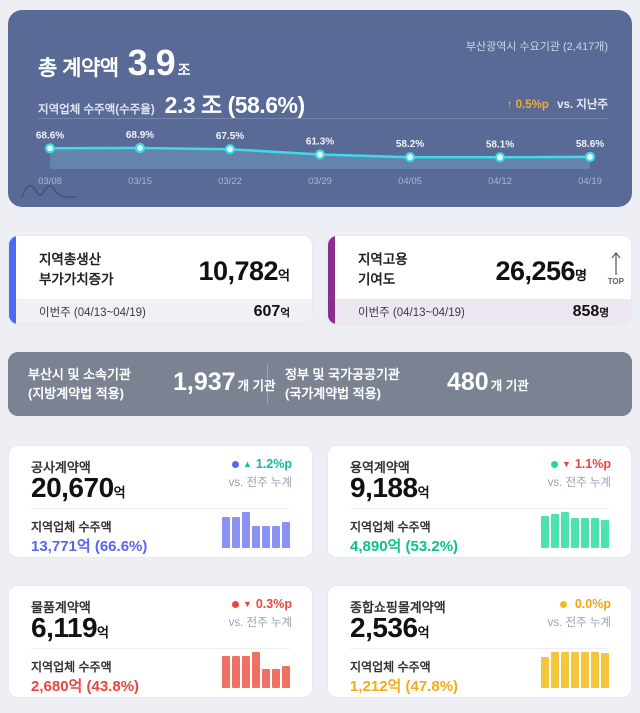 The width and height of the screenshot is (640, 713). I want to click on local-win-value: 13,771억 (66.6%), so click(89, 546).